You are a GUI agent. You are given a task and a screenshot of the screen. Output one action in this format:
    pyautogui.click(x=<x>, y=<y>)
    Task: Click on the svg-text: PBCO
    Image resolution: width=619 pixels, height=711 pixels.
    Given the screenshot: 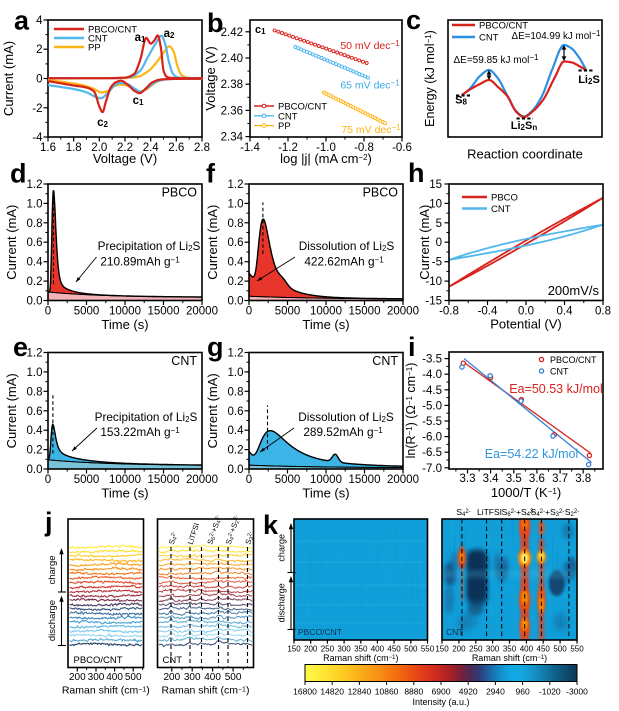 What is the action you would take?
    pyautogui.click(x=381, y=193)
    